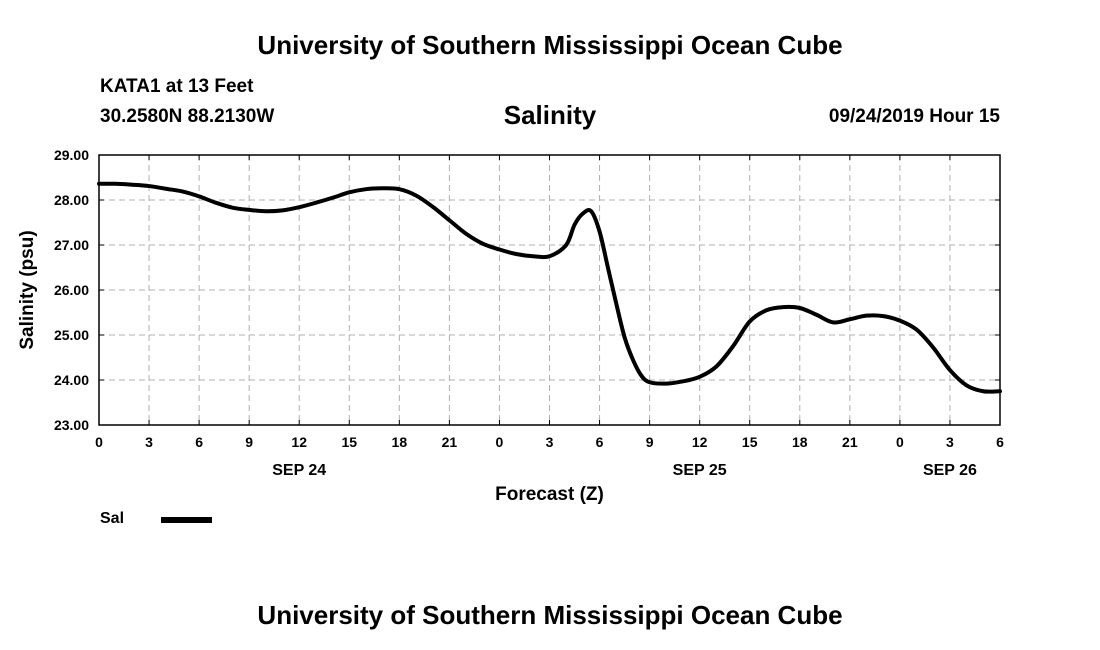  Describe the element at coordinates (112, 518) in the screenshot. I see `legend-label: Sal` at that location.